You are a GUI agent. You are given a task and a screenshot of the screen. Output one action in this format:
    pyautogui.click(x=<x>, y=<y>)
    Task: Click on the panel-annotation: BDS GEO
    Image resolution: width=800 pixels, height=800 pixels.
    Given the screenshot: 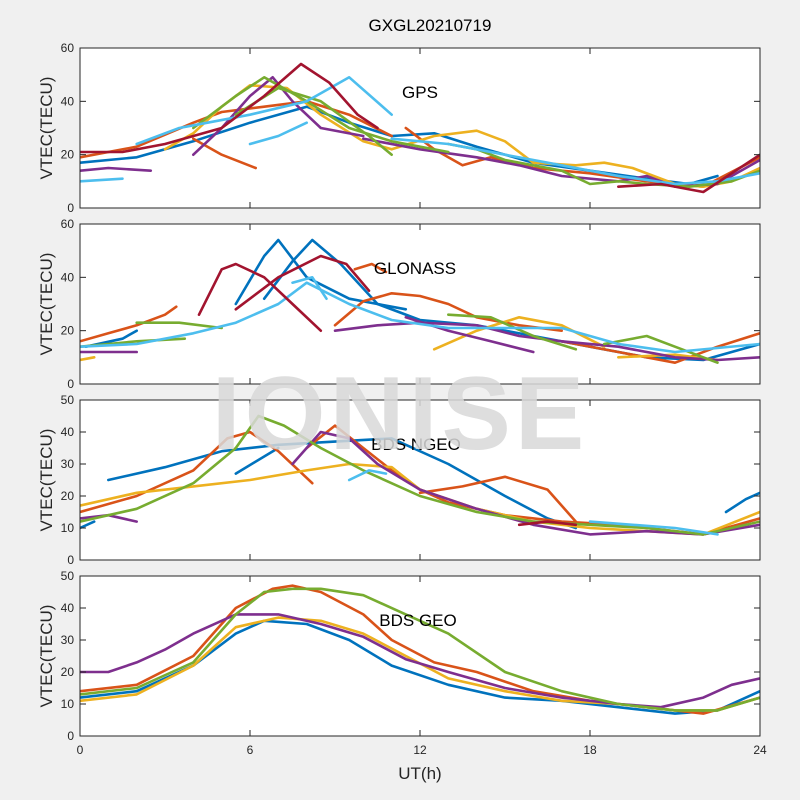 What is the action you would take?
    pyautogui.click(x=417, y=620)
    